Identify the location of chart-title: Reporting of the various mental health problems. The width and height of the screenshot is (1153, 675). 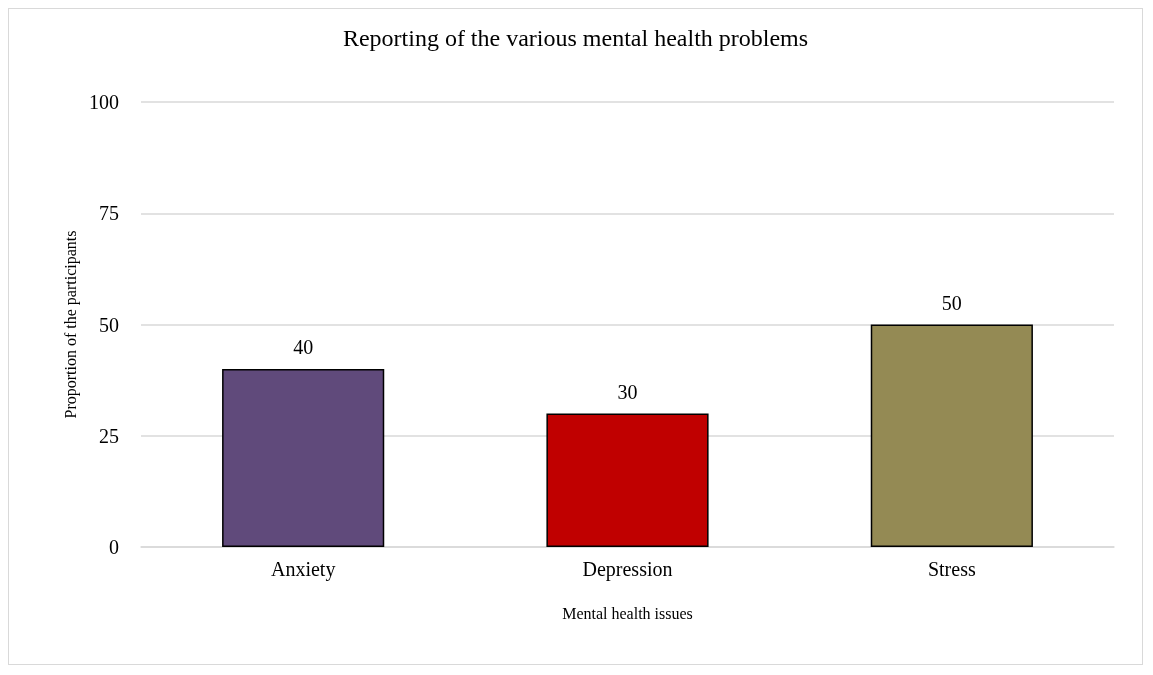
(575, 38).